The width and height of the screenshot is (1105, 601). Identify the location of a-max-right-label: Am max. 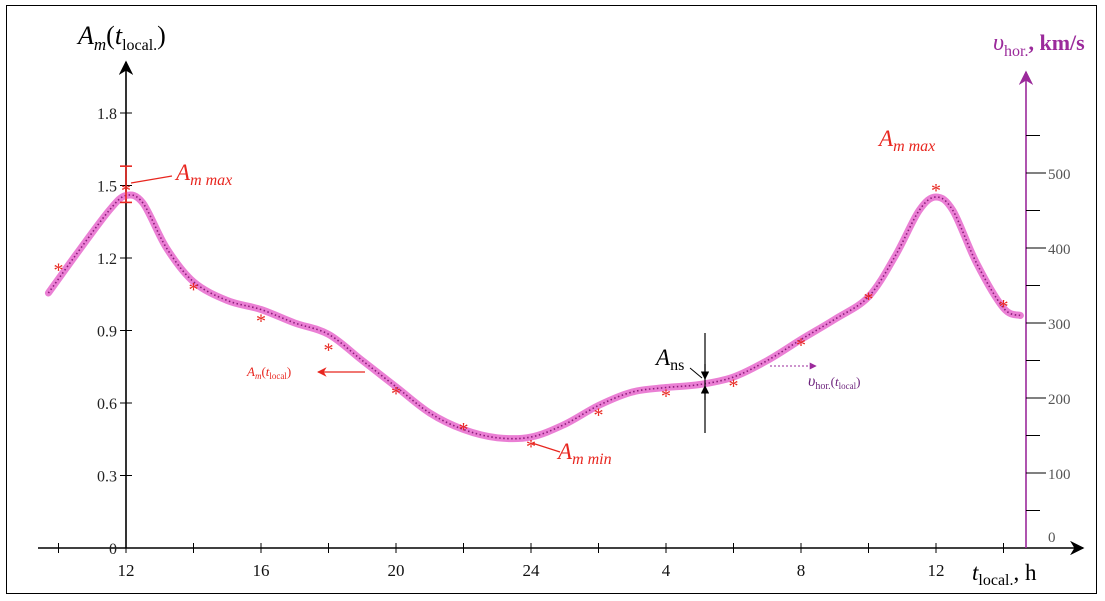
(906, 140).